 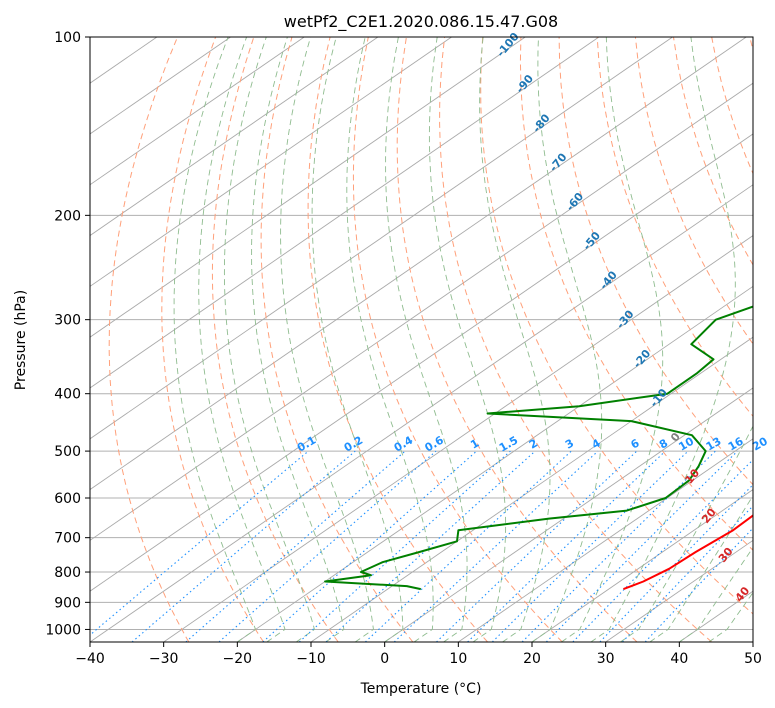 I want to click on x-tick-label: −10, so click(x=311, y=659).